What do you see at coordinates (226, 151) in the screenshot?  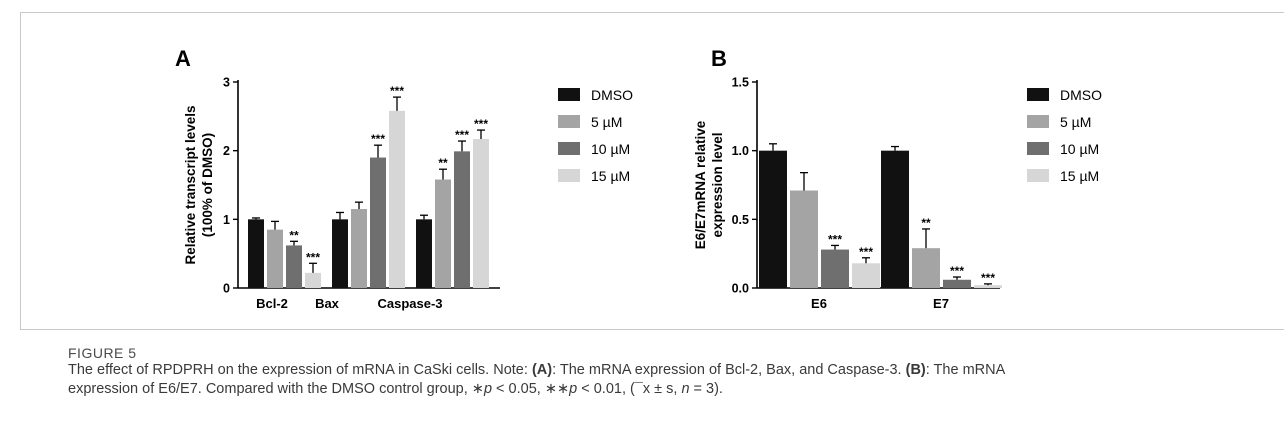 I see `y-tick-label: 2` at bounding box center [226, 151].